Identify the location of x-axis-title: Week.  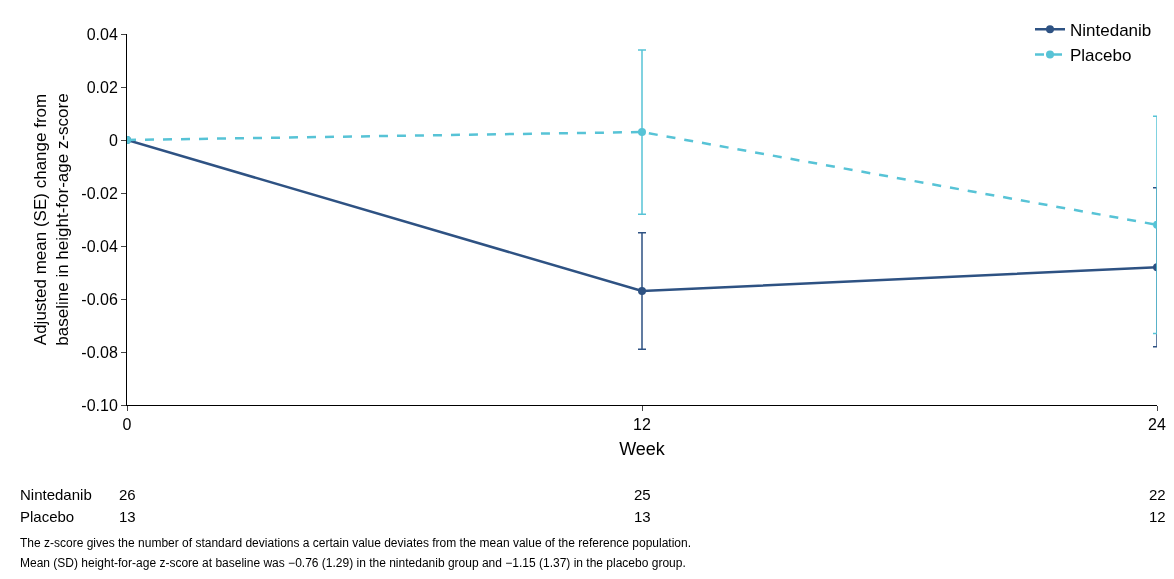
(642, 449).